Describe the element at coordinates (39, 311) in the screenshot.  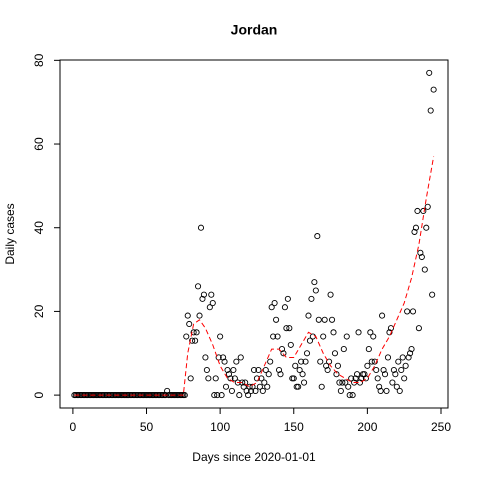
I see `y-tick-label: 20` at that location.